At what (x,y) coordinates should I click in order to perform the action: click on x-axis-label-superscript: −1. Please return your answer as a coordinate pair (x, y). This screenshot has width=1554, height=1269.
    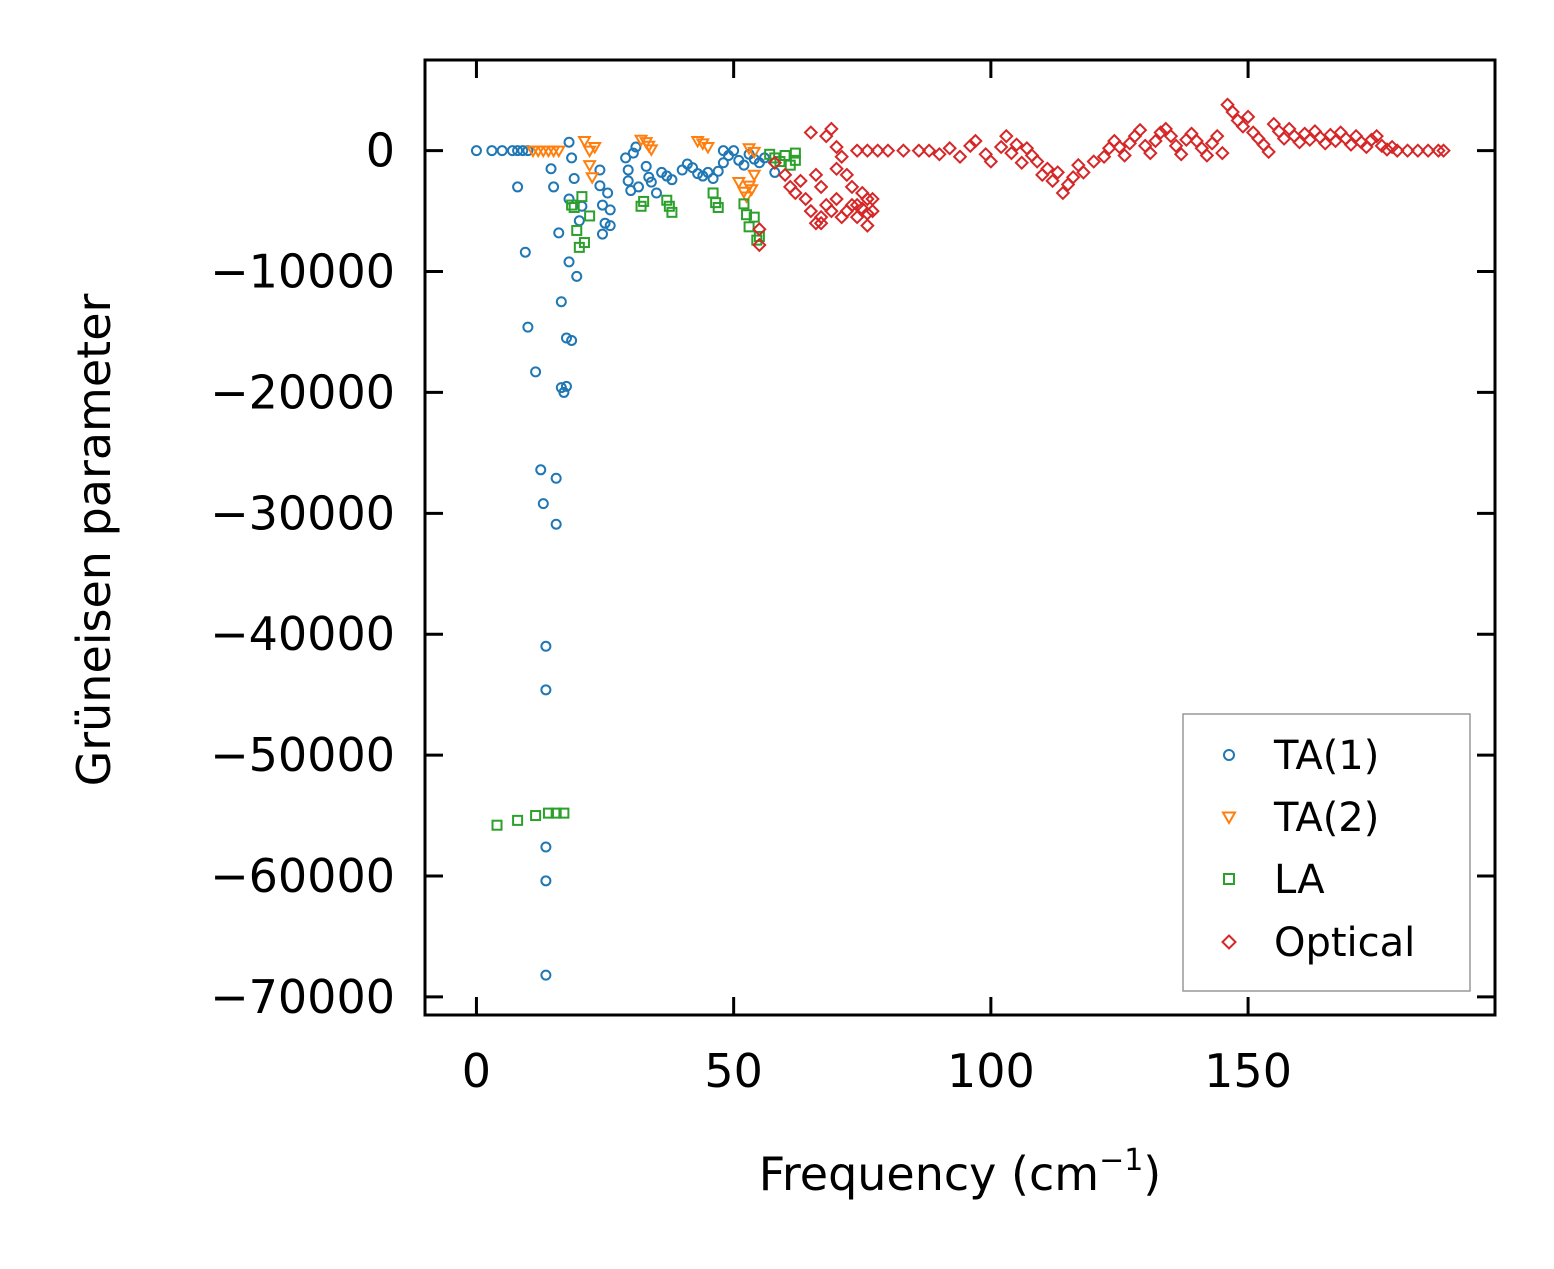
    Looking at the image, I should click on (1121, 1160).